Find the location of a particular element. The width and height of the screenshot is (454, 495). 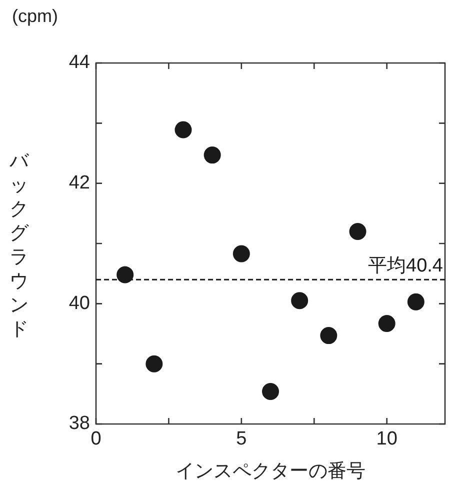

y-tick-label: 44 is located at coordinates (79, 63).